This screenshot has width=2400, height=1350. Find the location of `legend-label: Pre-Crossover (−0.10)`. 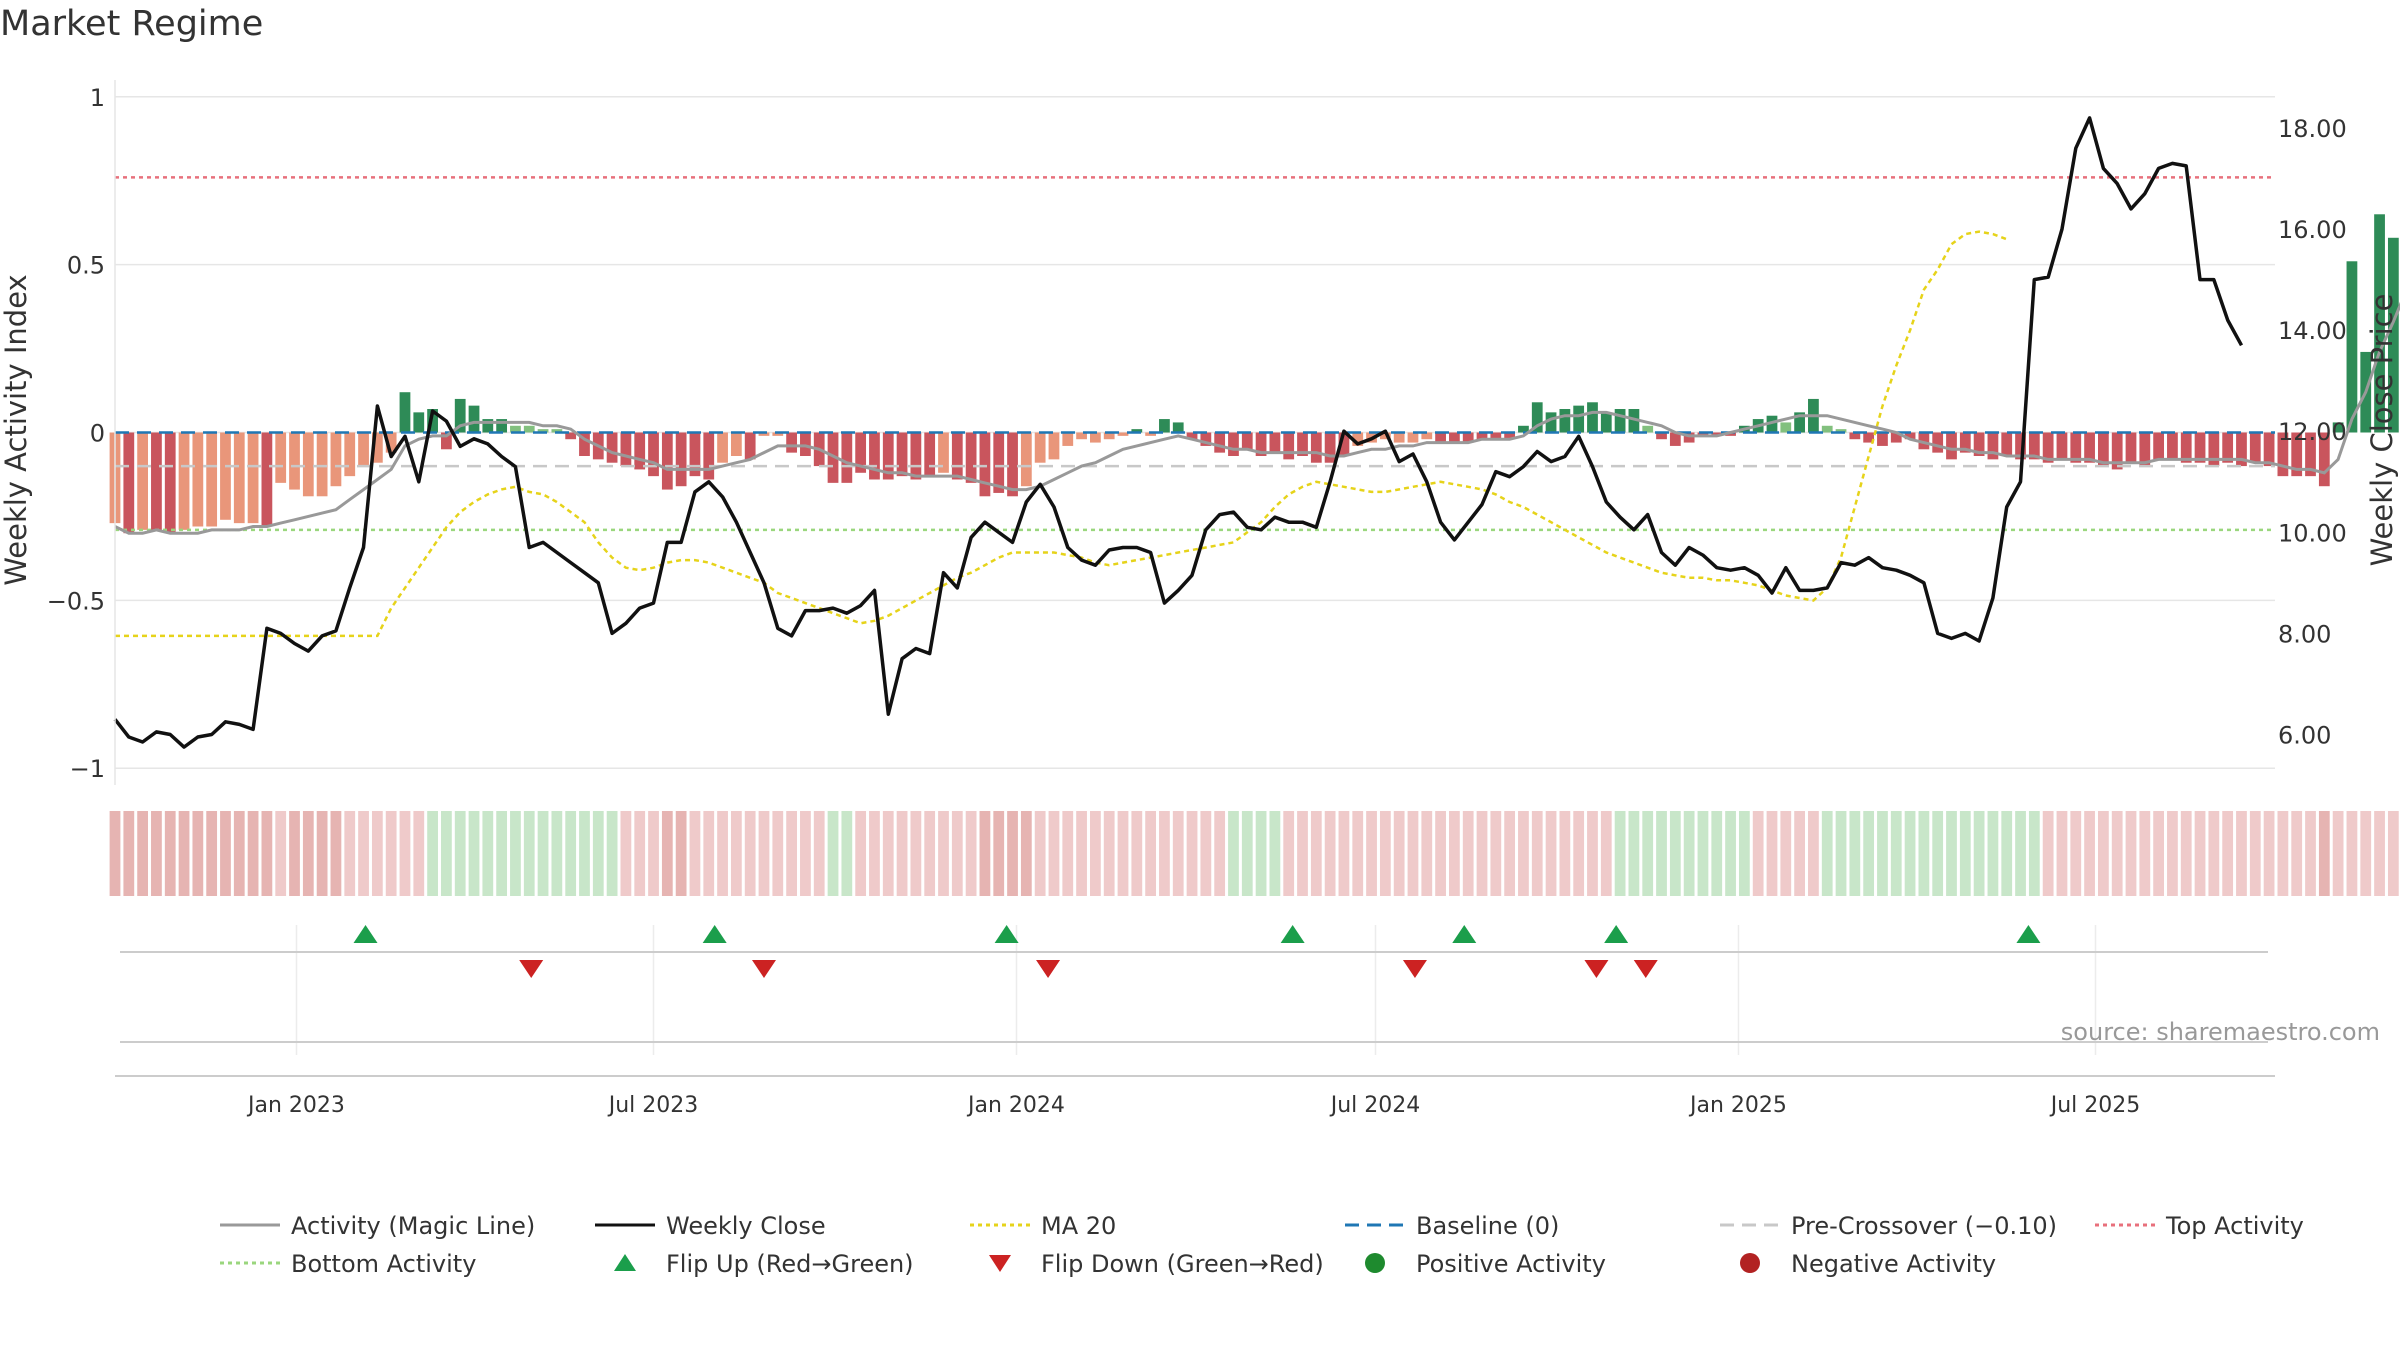

legend-label: Pre-Crossover (−0.10) is located at coordinates (1924, 1226).